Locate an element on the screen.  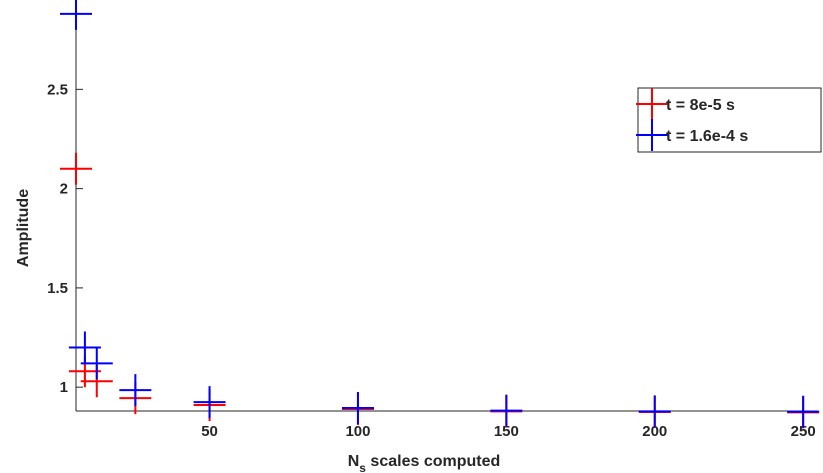
x-axis-label-main: N is located at coordinates (354, 461).